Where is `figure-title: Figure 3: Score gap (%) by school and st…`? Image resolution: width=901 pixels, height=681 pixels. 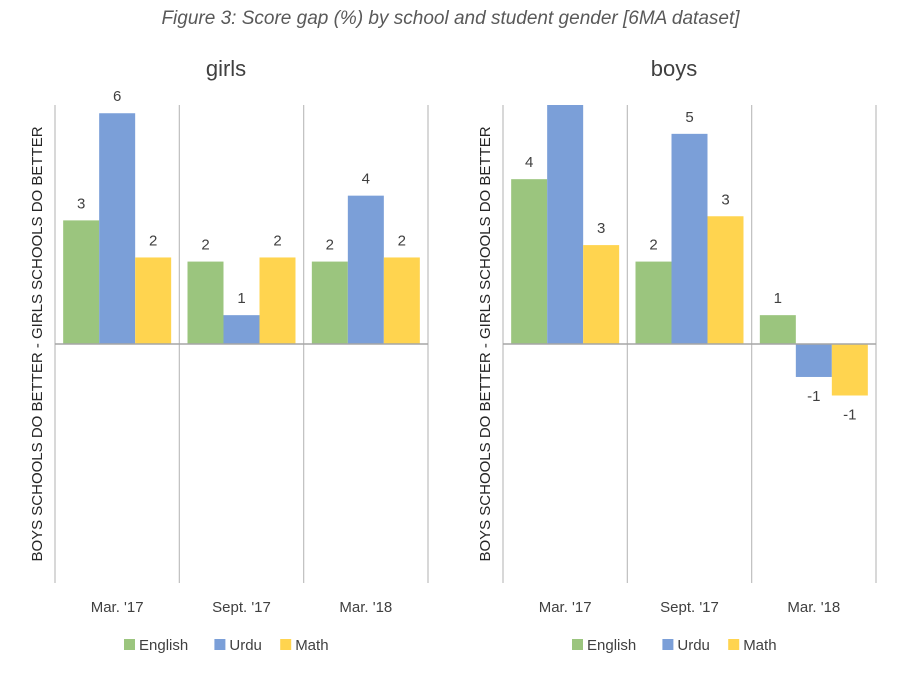 figure-title: Figure 3: Score gap (%) by school and st… is located at coordinates (450, 18).